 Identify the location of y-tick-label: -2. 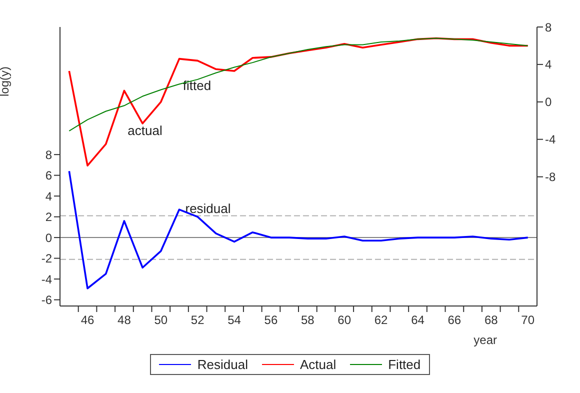
(46, 259).